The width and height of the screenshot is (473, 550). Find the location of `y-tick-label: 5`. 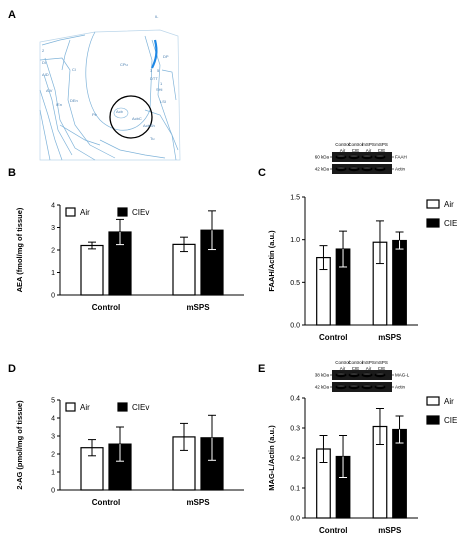

y-tick-label: 5 is located at coordinates (53, 401).